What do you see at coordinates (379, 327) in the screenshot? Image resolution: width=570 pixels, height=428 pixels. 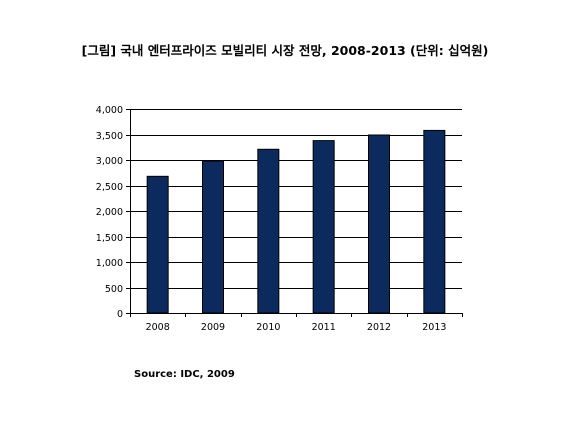 I see `x-tick-label: 2012` at bounding box center [379, 327].